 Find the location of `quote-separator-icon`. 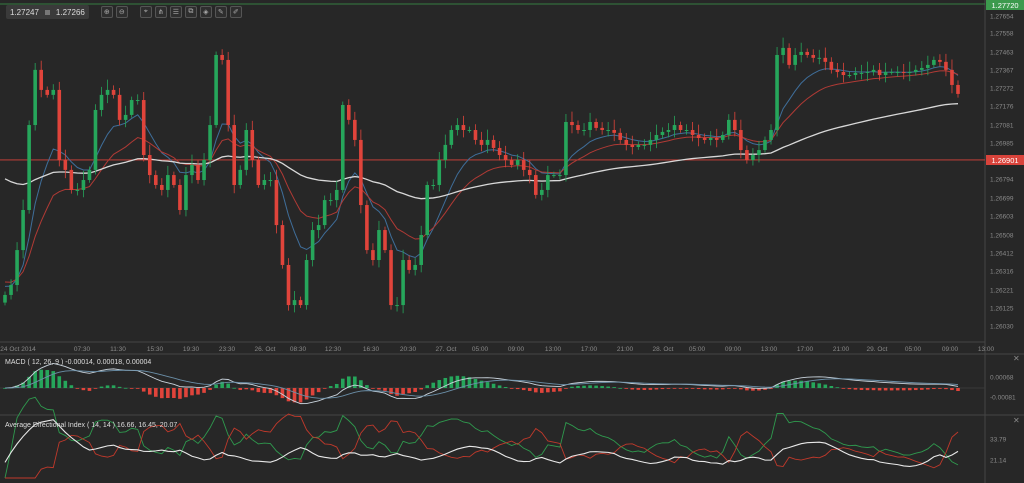

quote-separator-icon is located at coordinates (47, 12).